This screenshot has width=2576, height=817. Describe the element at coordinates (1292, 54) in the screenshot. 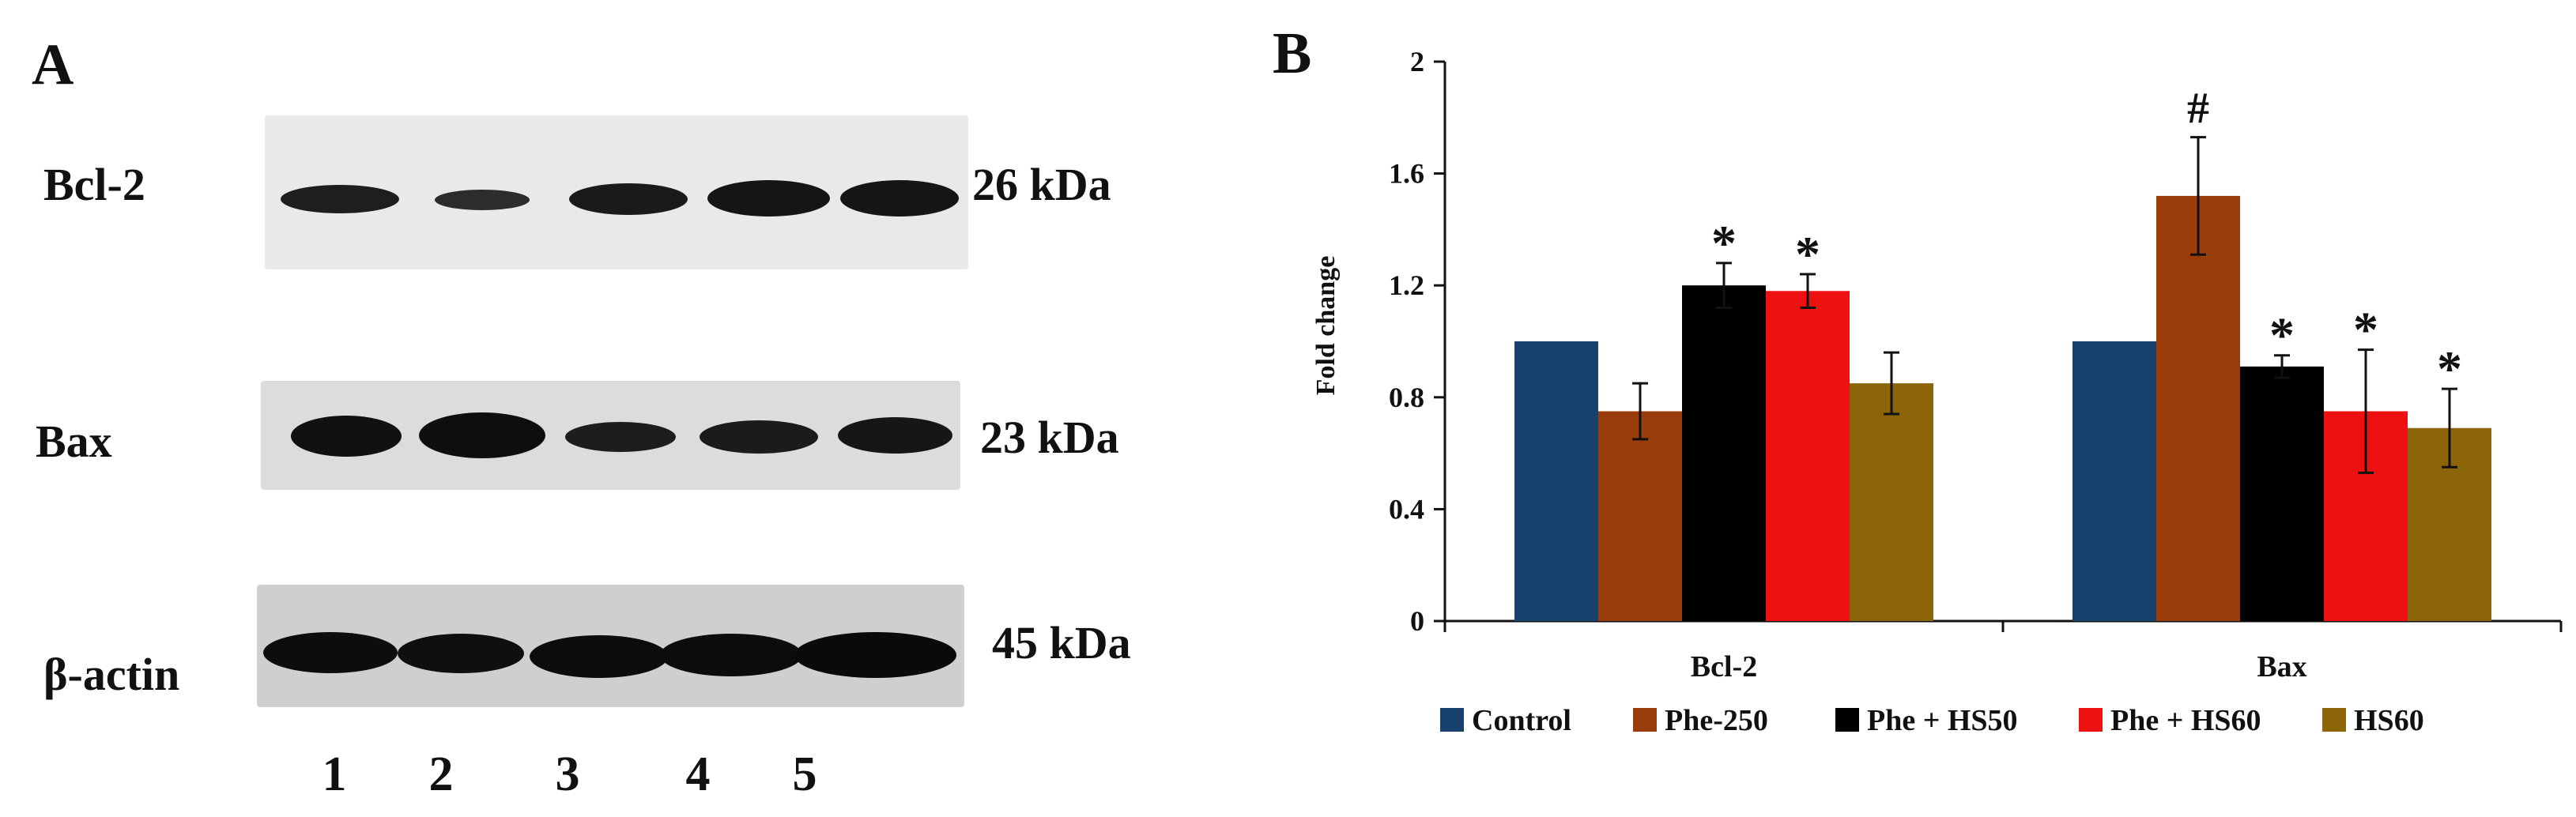

I see `panel-b-letter: B` at that location.